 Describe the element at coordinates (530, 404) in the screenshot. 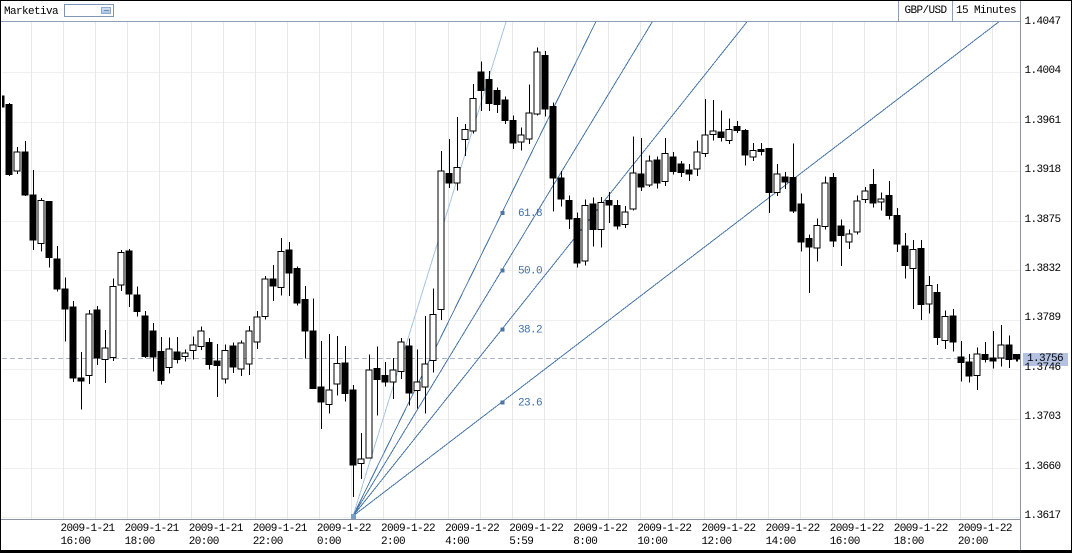

I see `svg-text: 23.6` at that location.